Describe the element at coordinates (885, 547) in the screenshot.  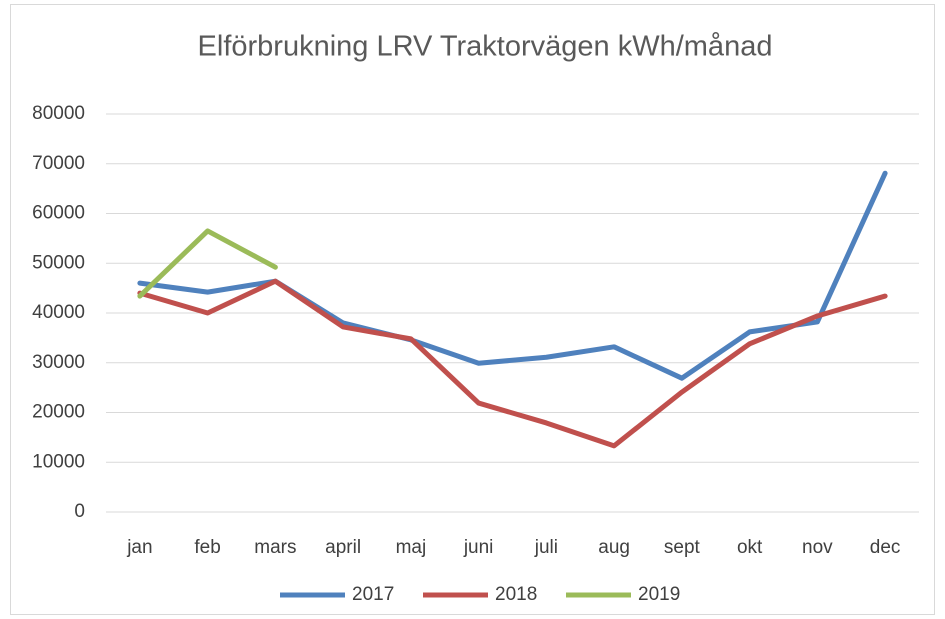
I see `x-tick-label: dec` at that location.